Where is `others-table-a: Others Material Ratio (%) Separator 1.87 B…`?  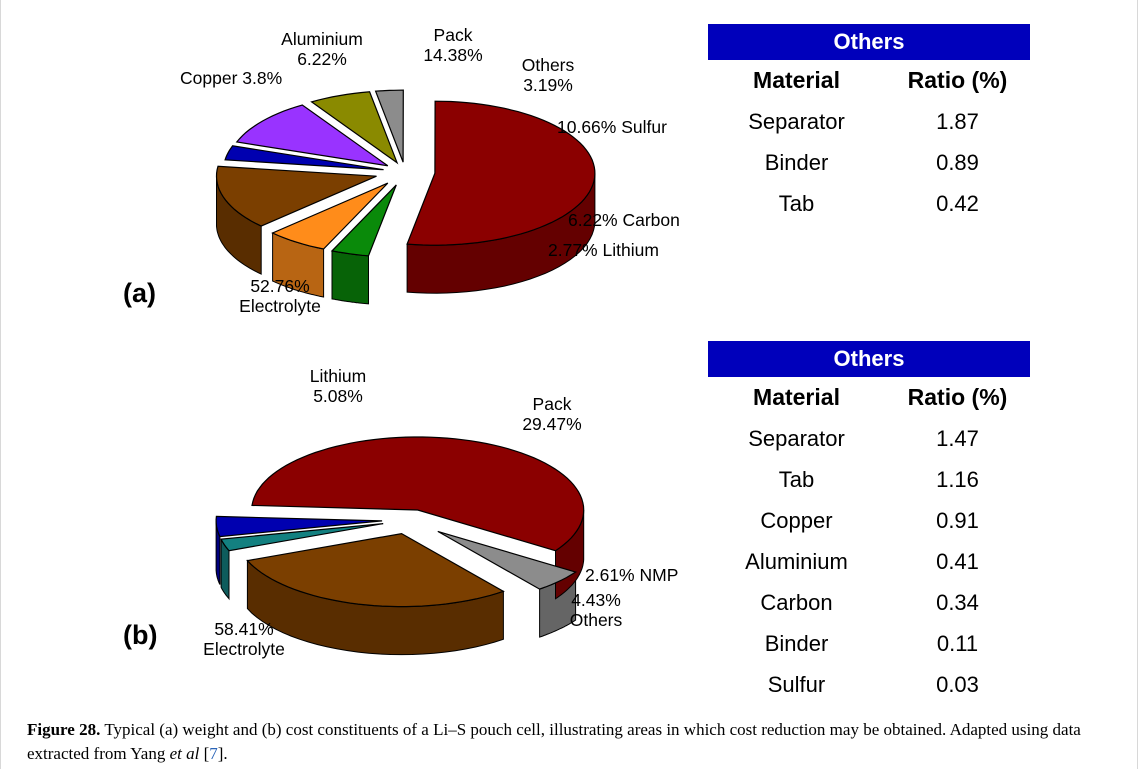 others-table-a: Others Material Ratio (%) Separator 1.87 B… is located at coordinates (869, 124).